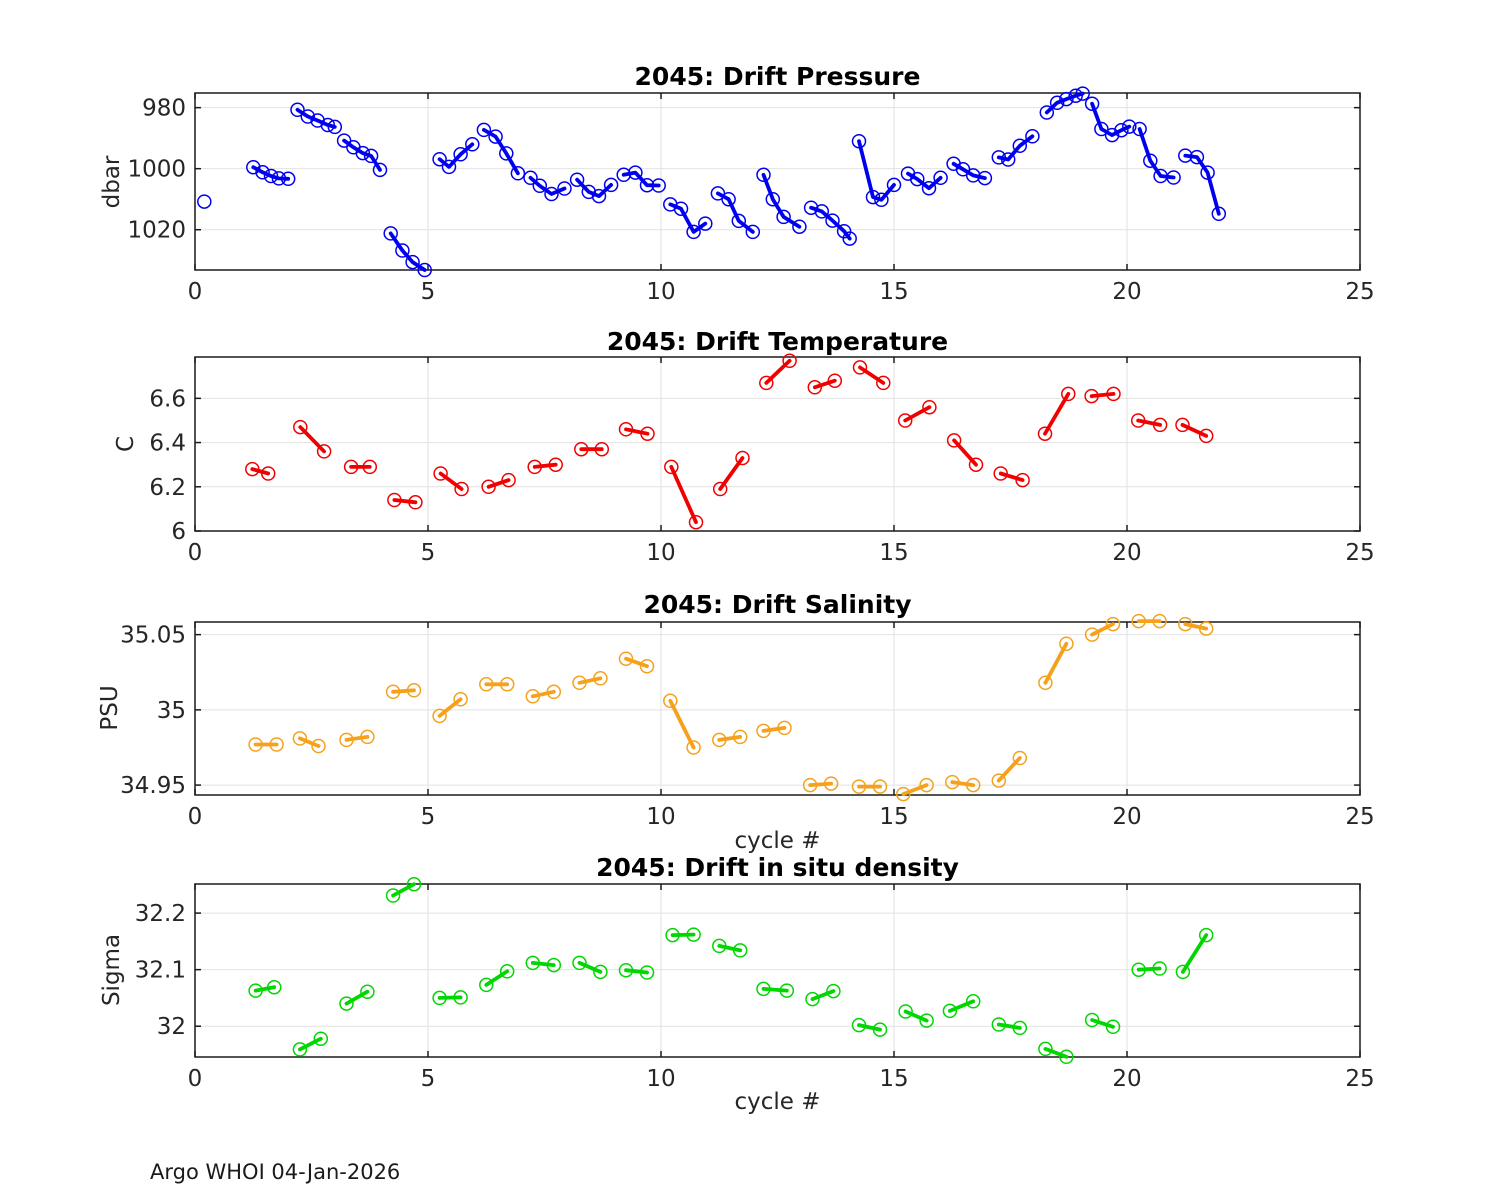  Describe the element at coordinates (777, 444) in the screenshot. I see `plot-frame` at that location.